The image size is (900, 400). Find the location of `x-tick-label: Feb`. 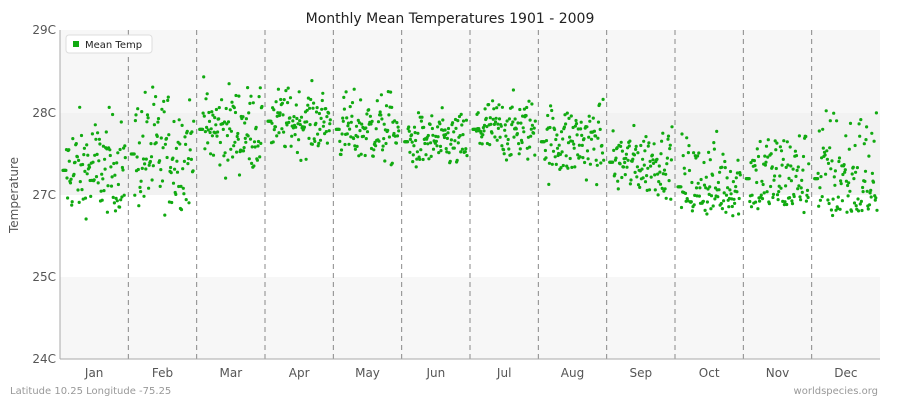

x-tick-label: Feb is located at coordinates (162, 373).